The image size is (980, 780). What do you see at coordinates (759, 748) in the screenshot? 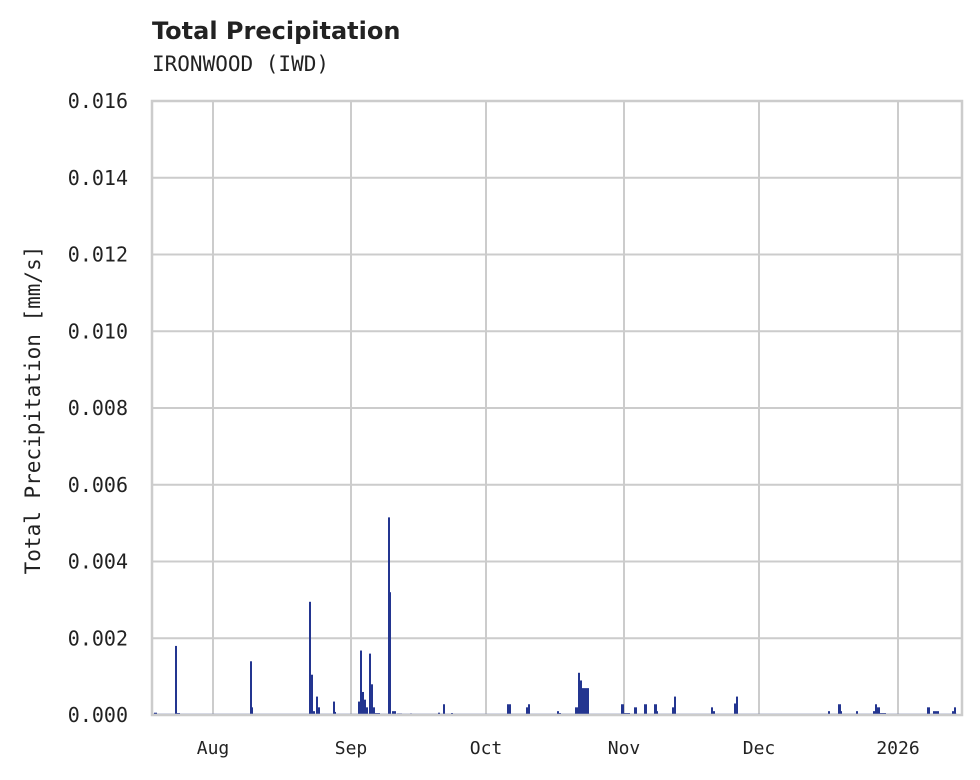
I see `x-tick-label: Dec` at bounding box center [759, 748].